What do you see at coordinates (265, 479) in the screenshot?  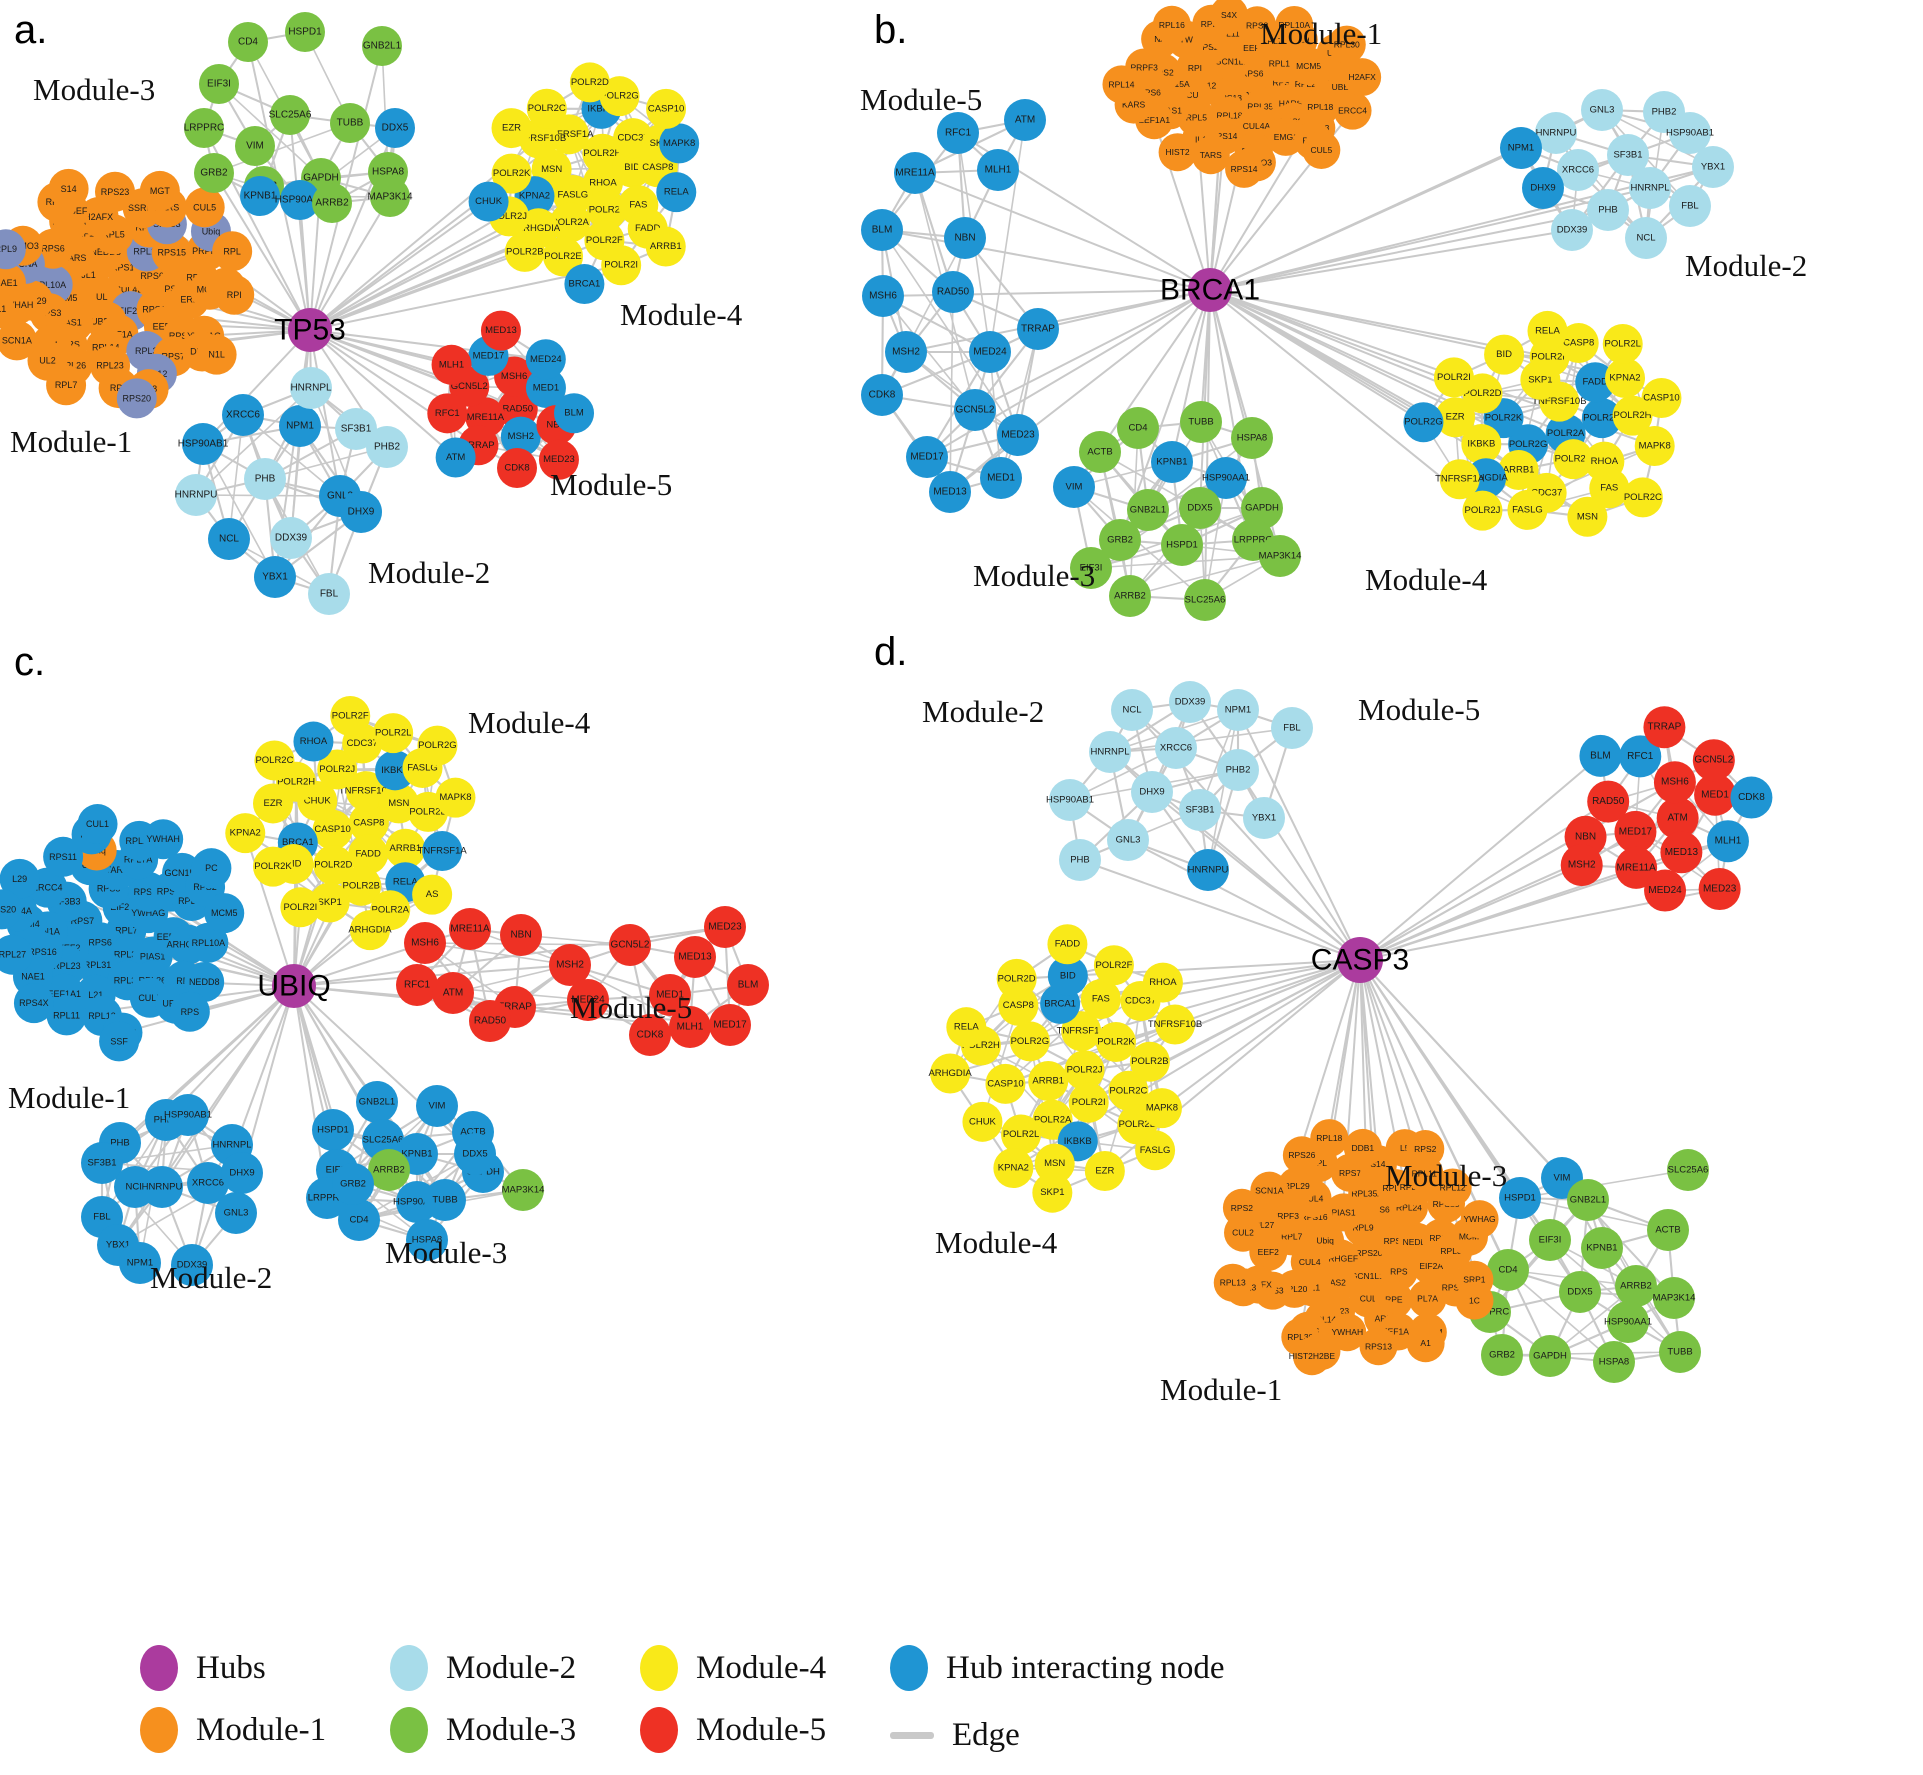 I see `network-node: PHB` at bounding box center [265, 479].